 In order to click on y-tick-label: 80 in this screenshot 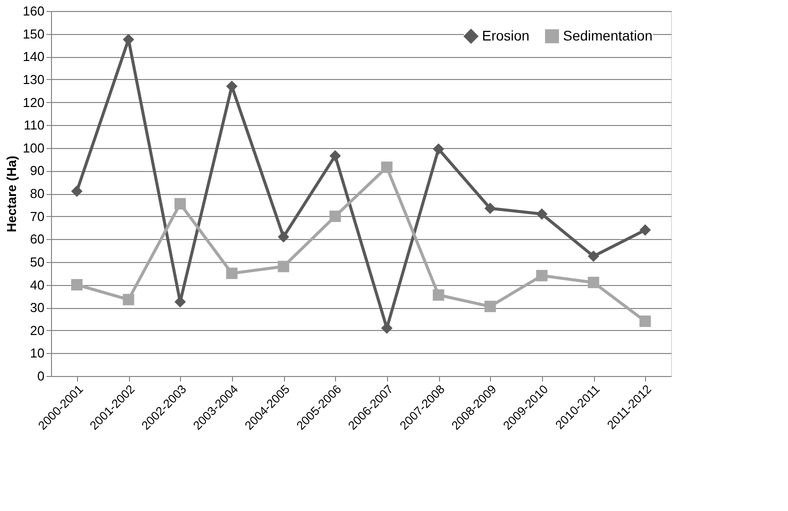, I will do `click(37, 193)`.